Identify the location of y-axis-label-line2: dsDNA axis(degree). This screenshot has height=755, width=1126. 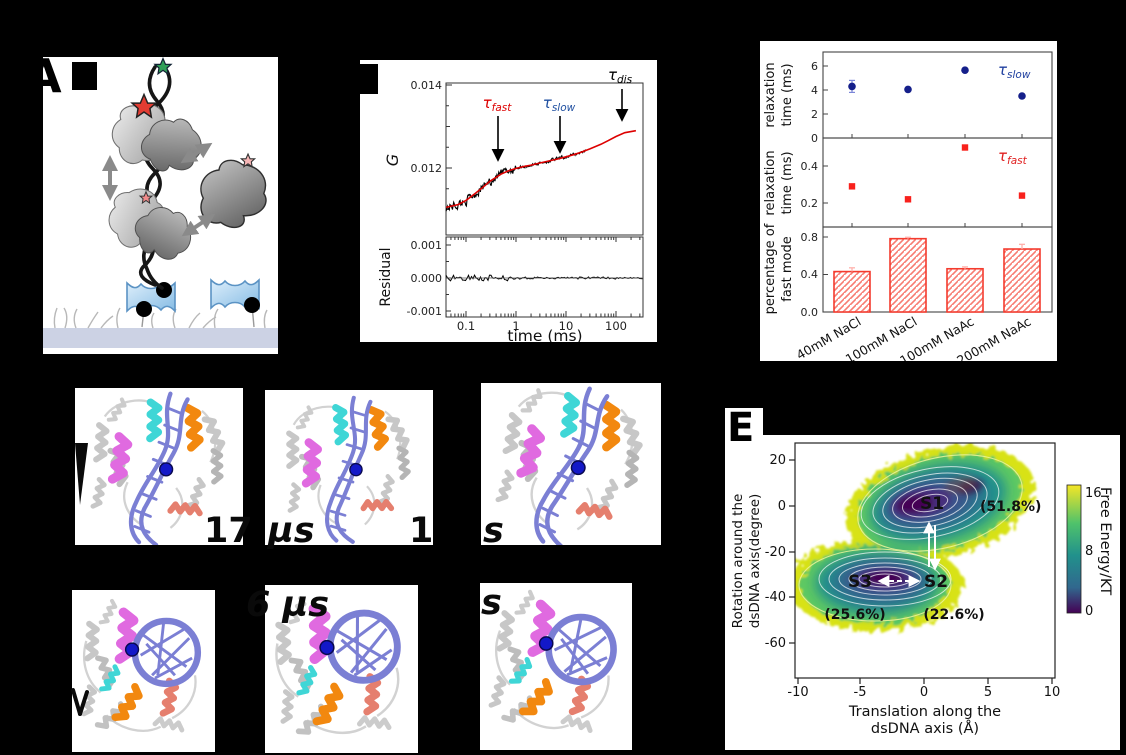
(755, 561).